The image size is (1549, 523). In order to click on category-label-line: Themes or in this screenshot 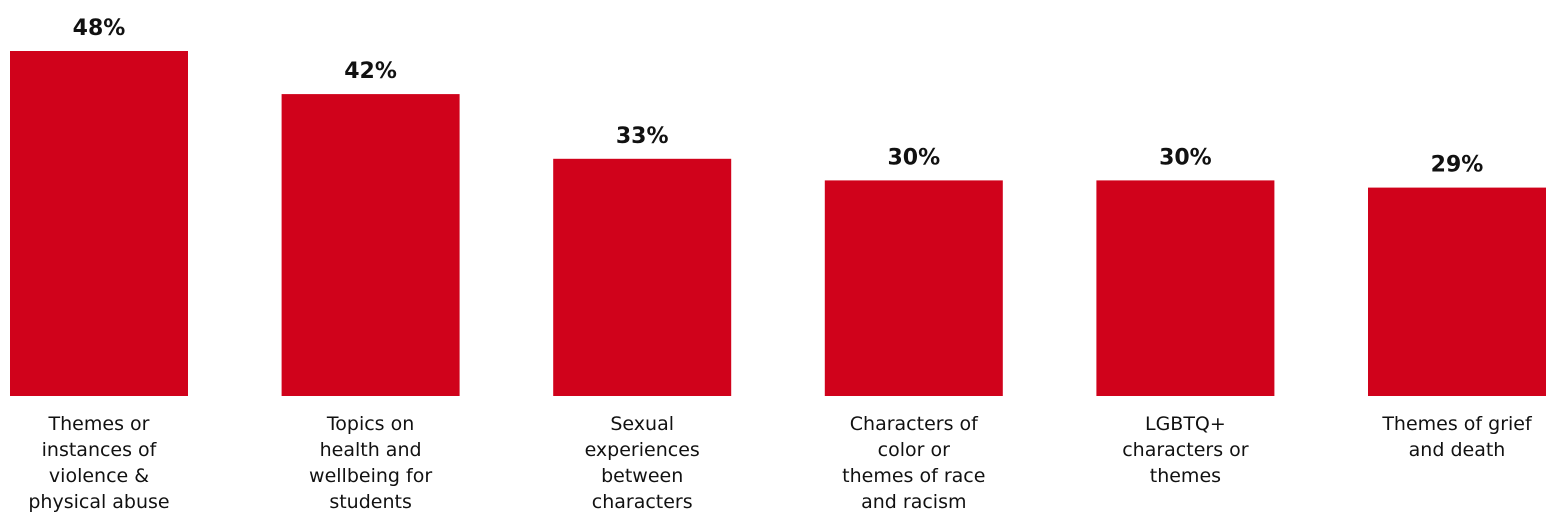, I will do `click(99, 424)`.